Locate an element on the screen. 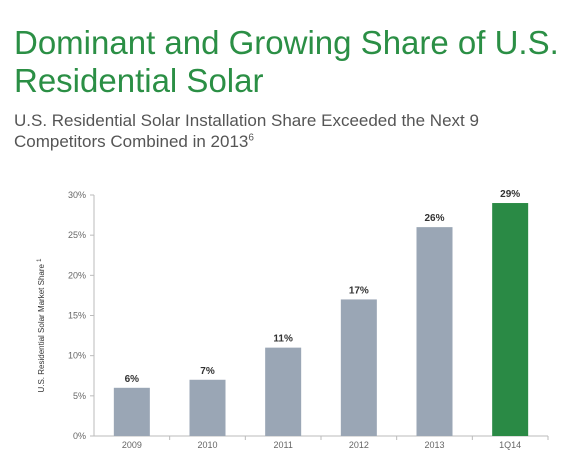 The height and width of the screenshot is (450, 572). bar-2011 is located at coordinates (283, 391).